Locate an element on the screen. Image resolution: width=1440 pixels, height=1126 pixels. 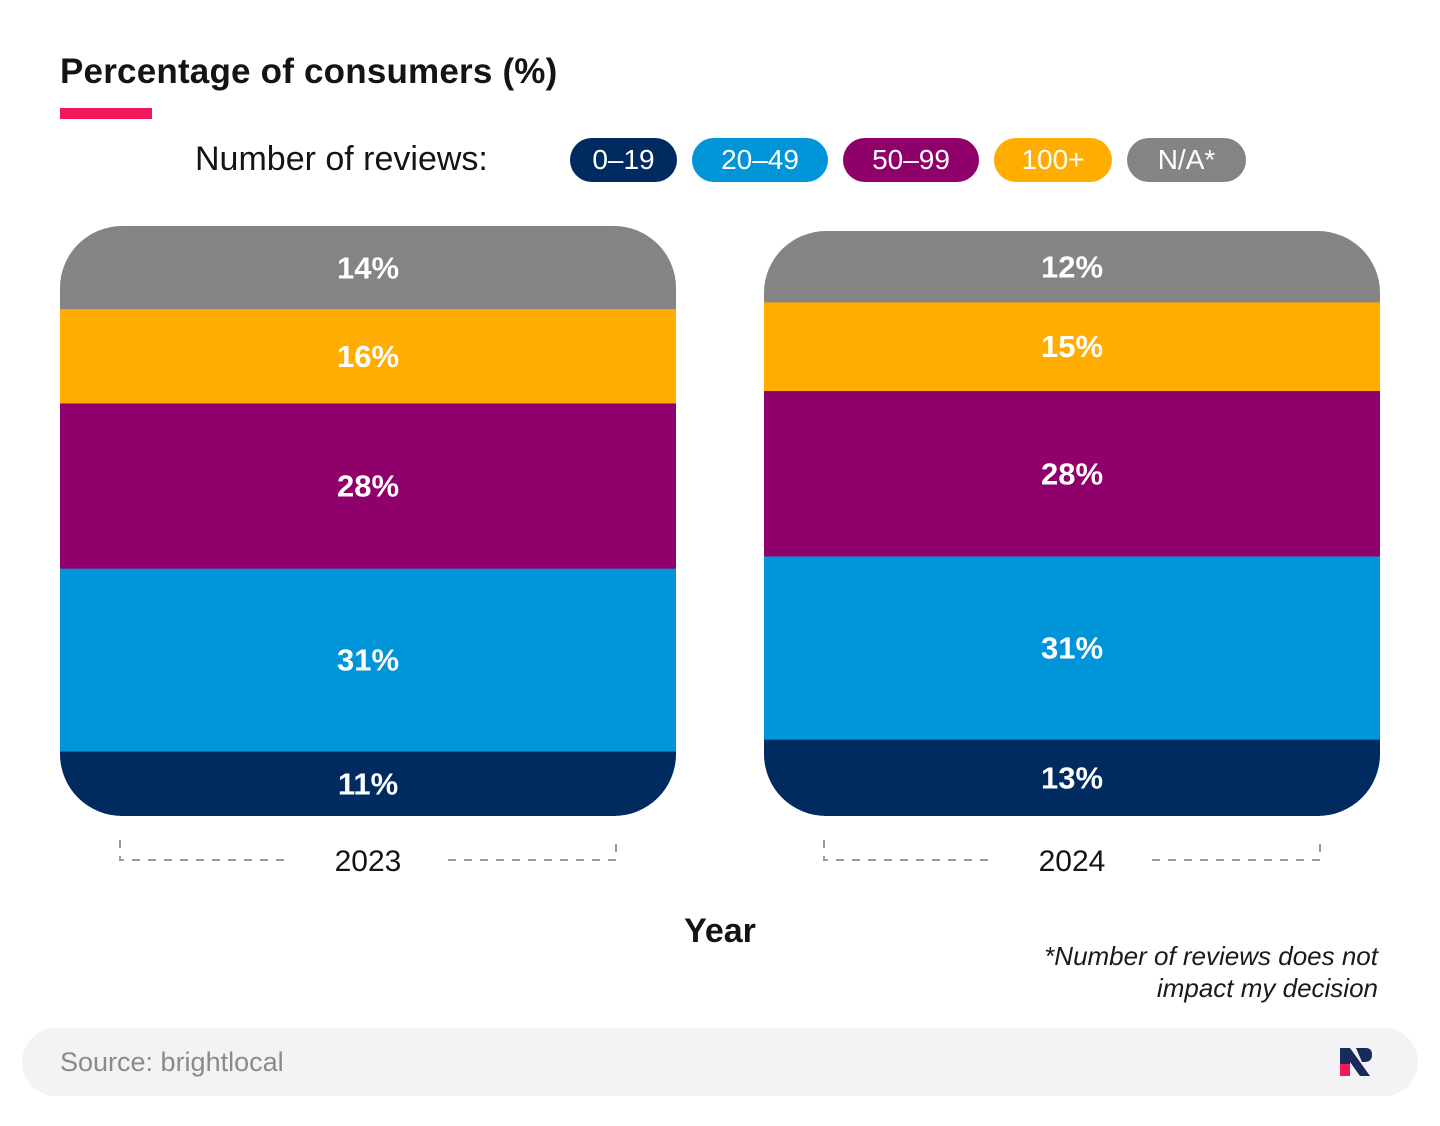
category-bracket-2024 is located at coordinates (1072, 850).